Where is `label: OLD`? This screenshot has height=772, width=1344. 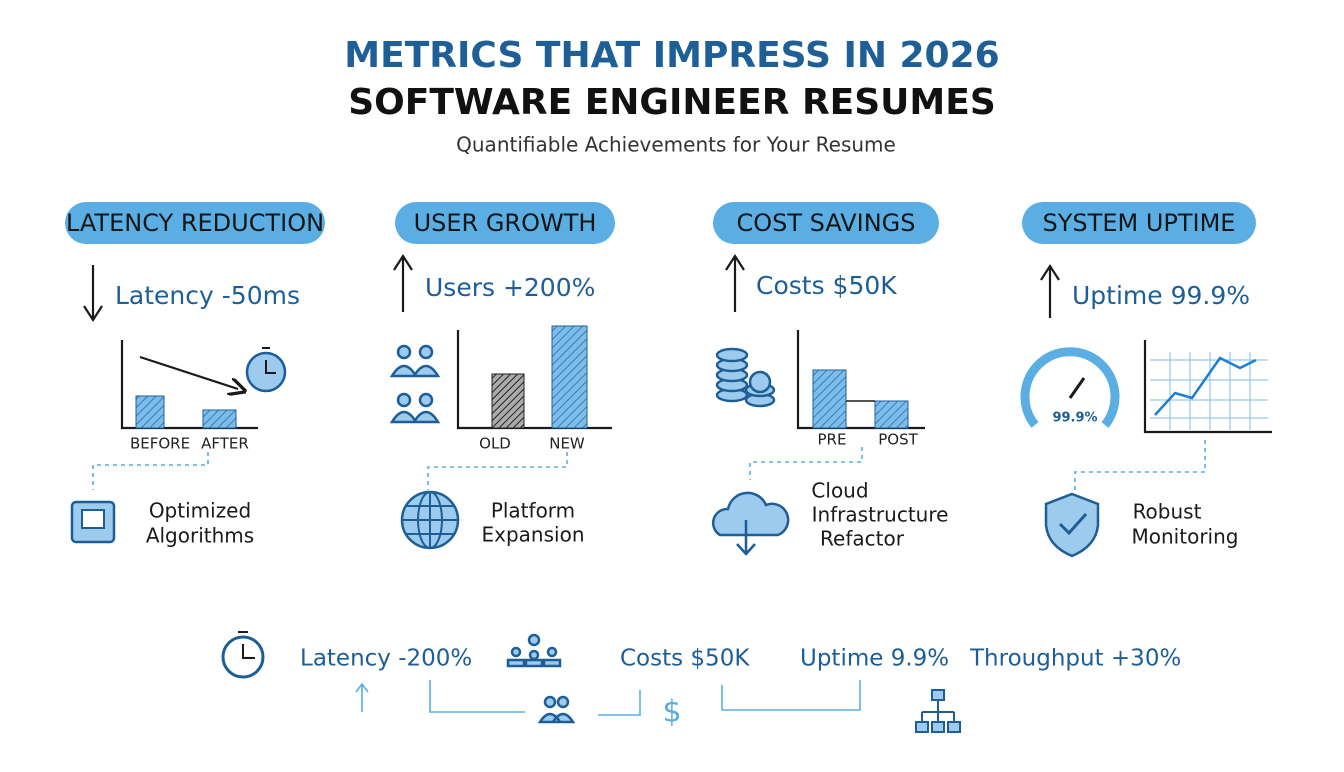 label: OLD is located at coordinates (495, 444).